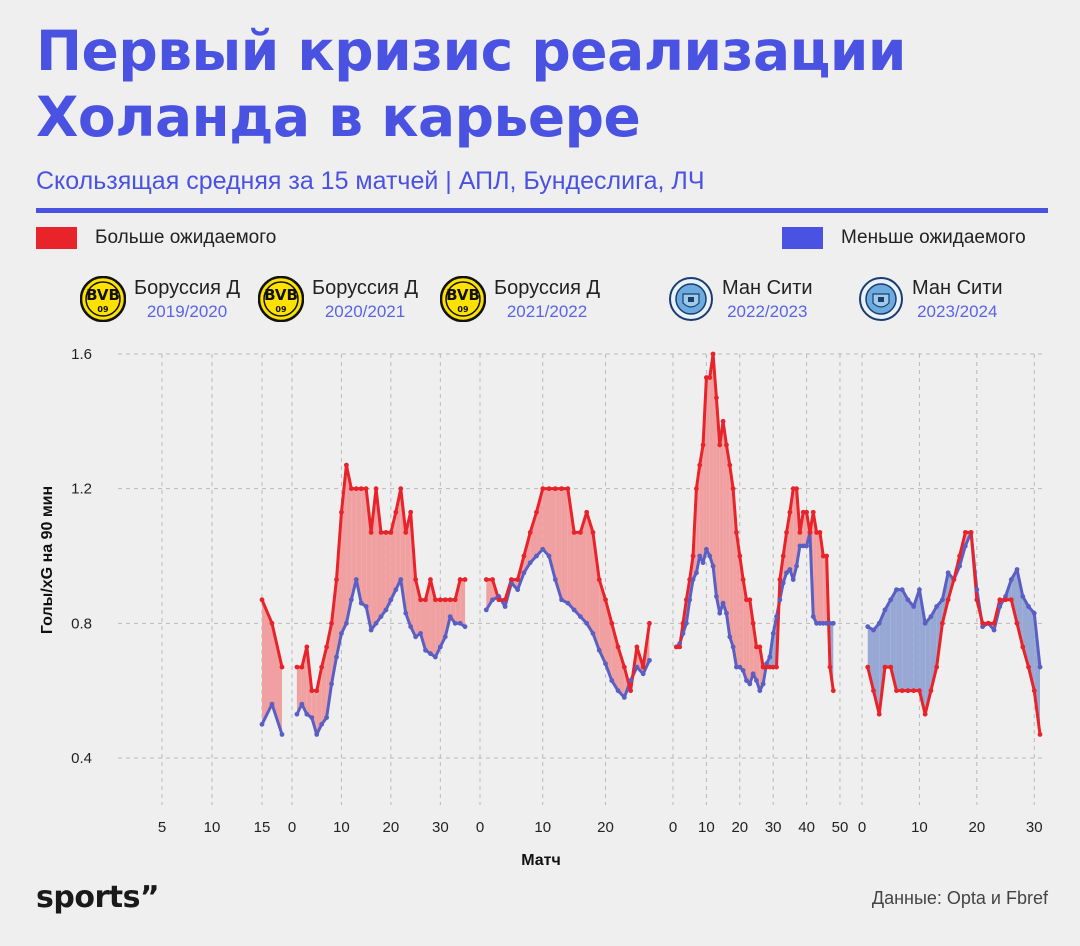 The height and width of the screenshot is (946, 1080). Describe the element at coordinates (542, 210) in the screenshot. I see `title-divider` at that location.